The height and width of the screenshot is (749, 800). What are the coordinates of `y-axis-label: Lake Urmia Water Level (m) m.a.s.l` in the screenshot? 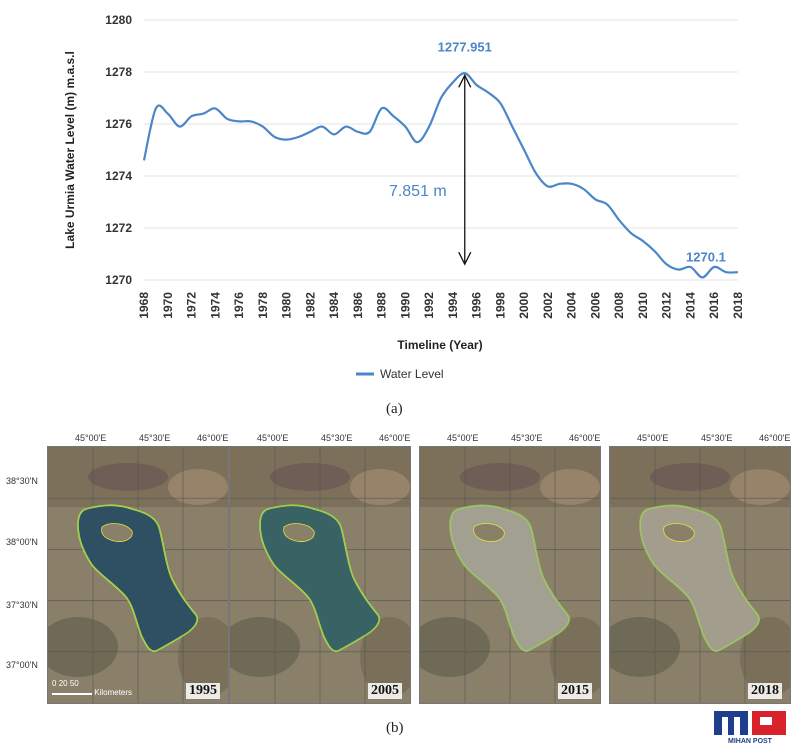 It's located at (70, 150).